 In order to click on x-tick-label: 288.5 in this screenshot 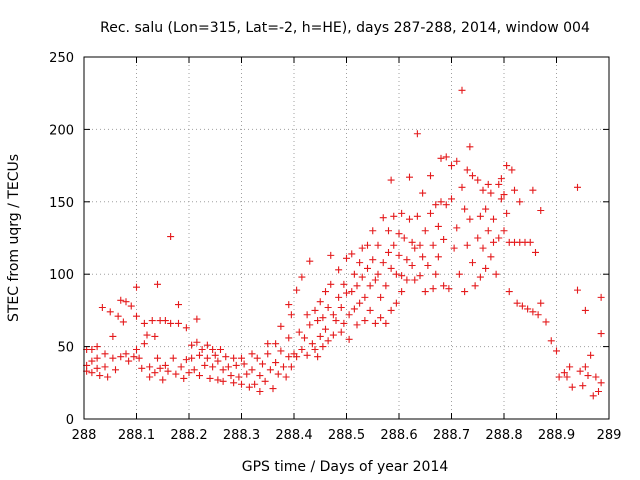, I will do `click(346, 435)`.